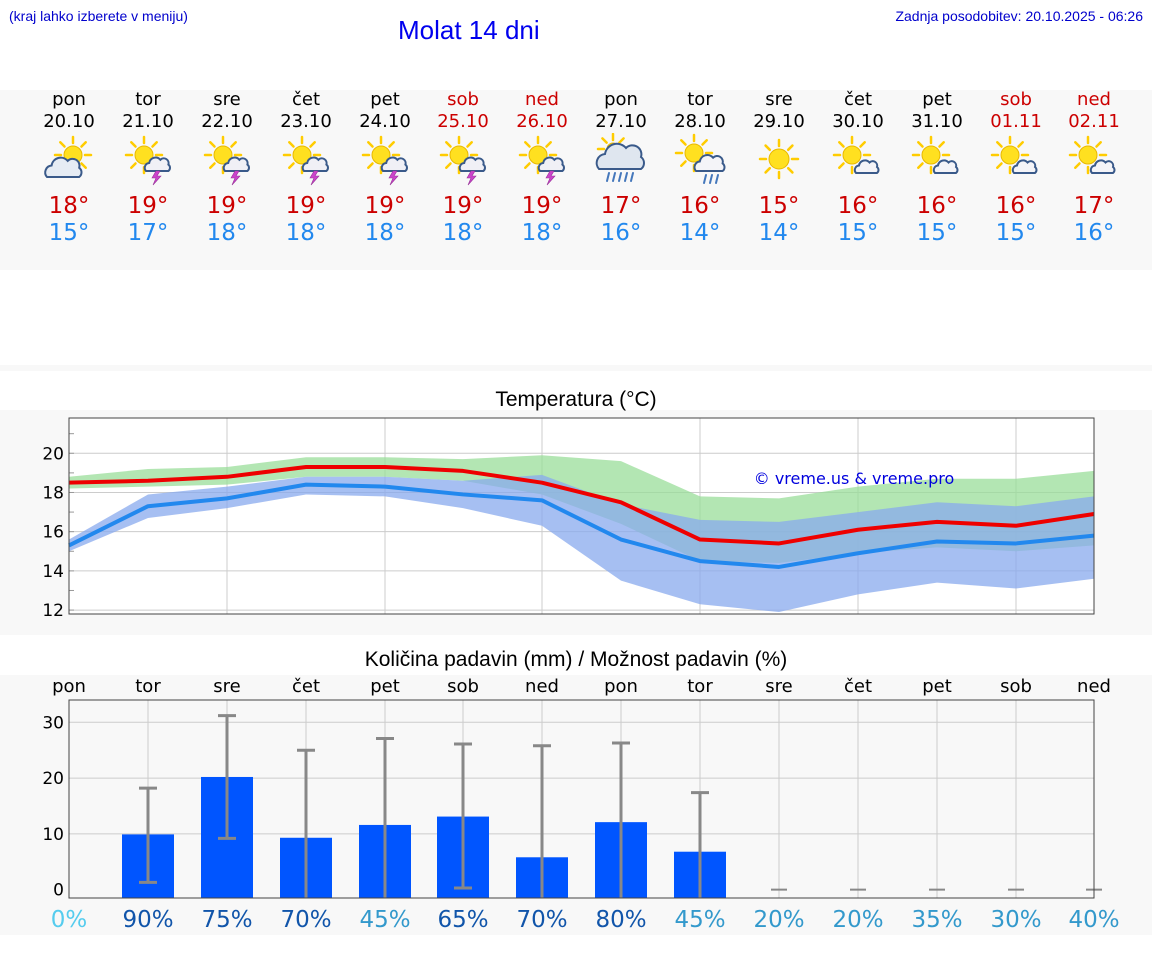 This screenshot has height=975, width=1152. Describe the element at coordinates (576, 368) in the screenshot. I see `divider` at that location.